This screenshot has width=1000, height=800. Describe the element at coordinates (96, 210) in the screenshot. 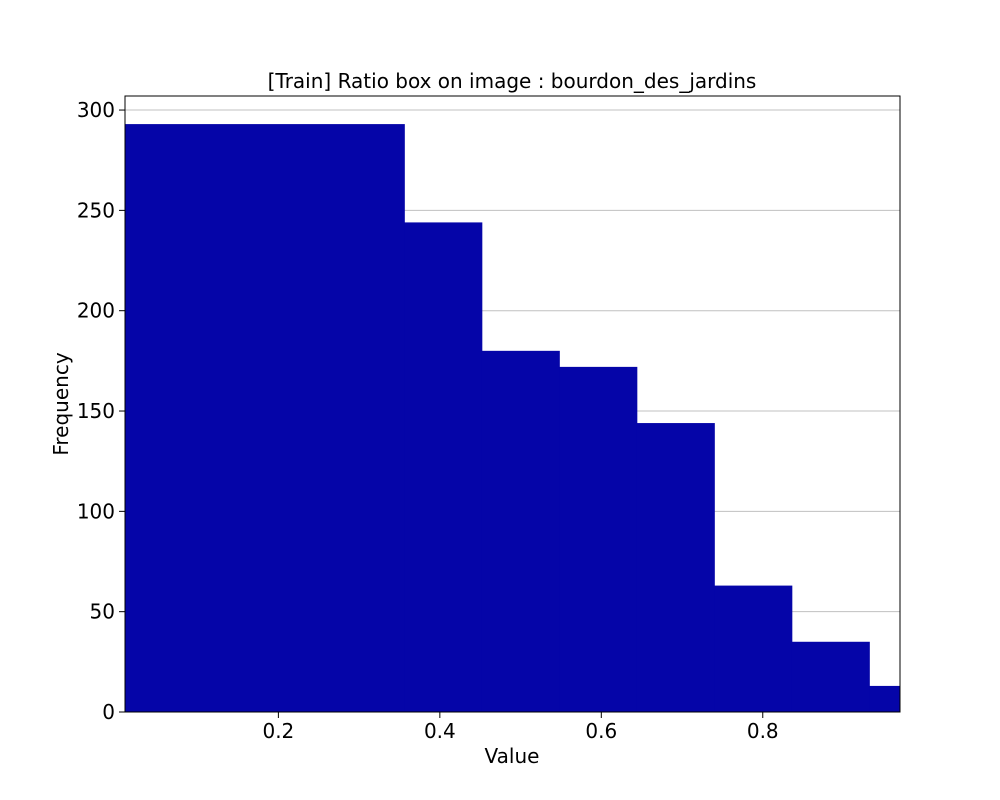

I see `y-tick-label: 250` at that location.